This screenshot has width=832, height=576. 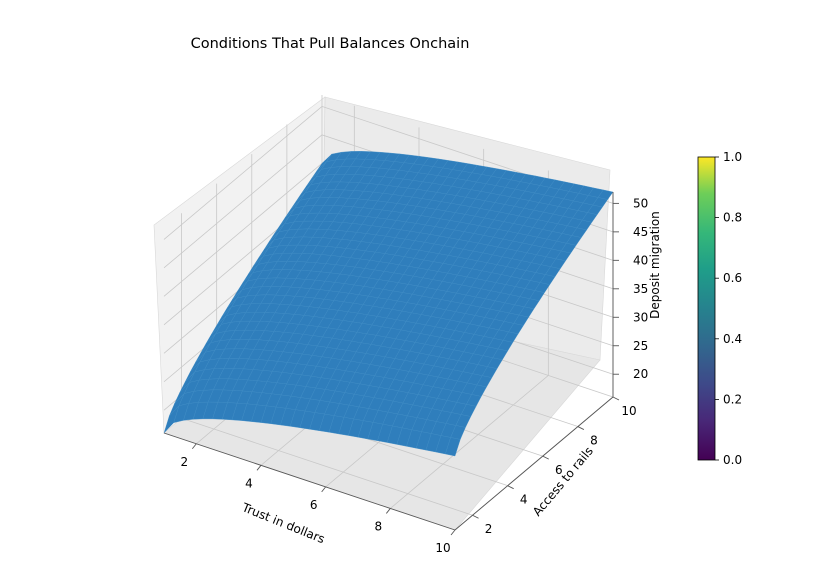 I want to click on z-tick-label: 50, so click(x=640, y=203).